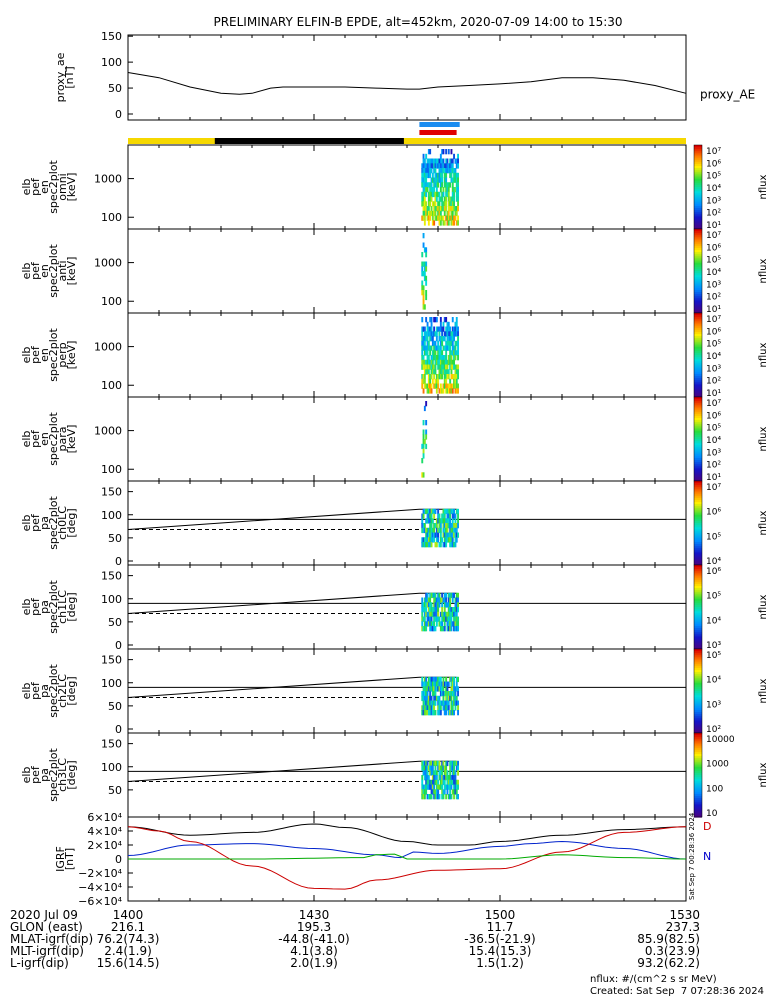 This screenshot has width=775, height=1000. Describe the element at coordinates (108, 347) in the screenshot. I see `y-tick-label: 1000` at that location.